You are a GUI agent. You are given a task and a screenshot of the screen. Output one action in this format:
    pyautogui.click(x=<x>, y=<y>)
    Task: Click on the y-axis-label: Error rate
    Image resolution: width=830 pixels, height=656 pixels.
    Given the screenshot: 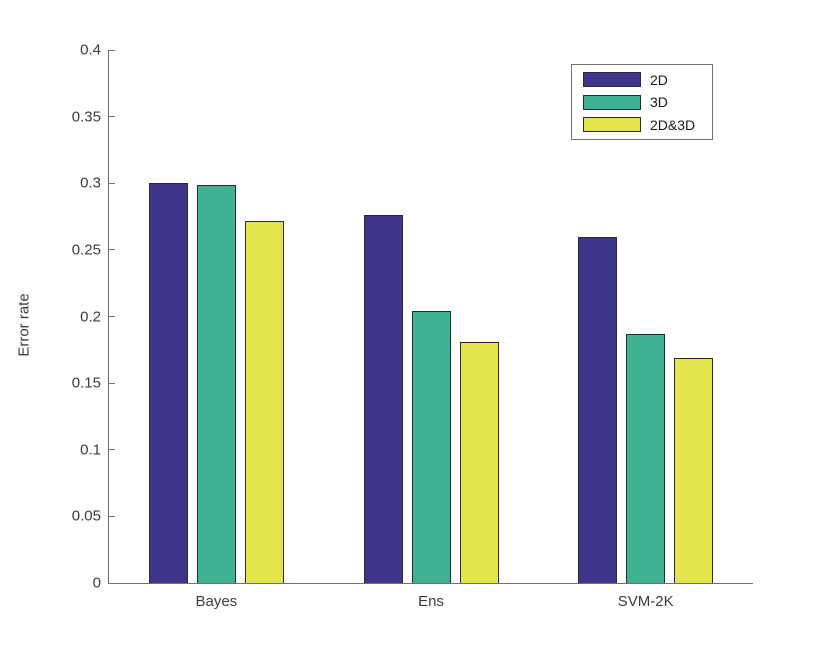 What is the action you would take?
    pyautogui.click(x=24, y=325)
    